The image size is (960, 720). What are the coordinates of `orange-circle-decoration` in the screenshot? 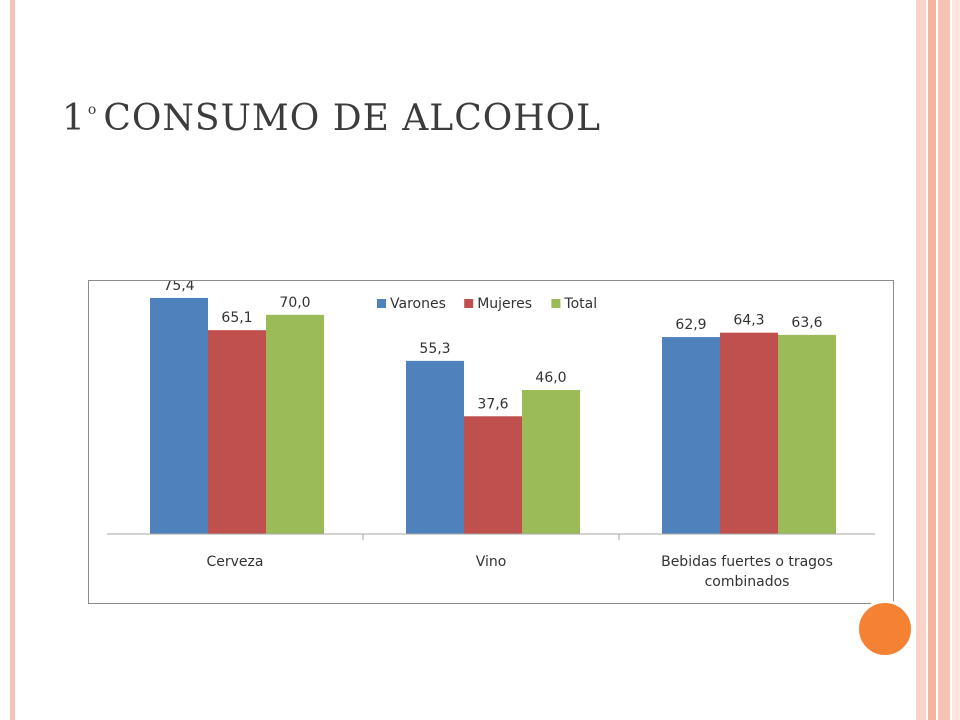 It's located at (885, 629).